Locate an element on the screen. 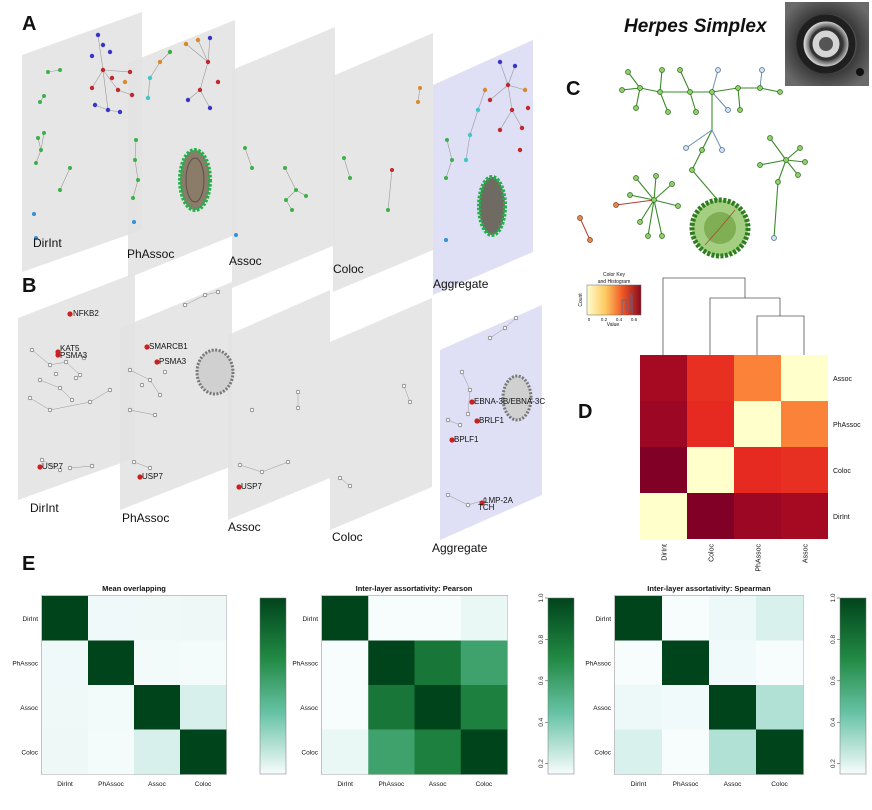 Image resolution: width=872 pixels, height=810 pixels. colorbar-tick-label: 0.2 is located at coordinates (833, 763).